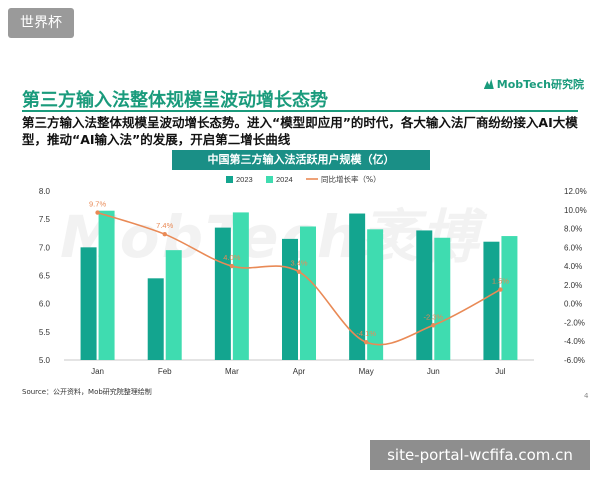 This screenshot has width=600, height=480. What do you see at coordinates (540, 84) in the screenshot?
I see `logo-text: MobTech研究院` at bounding box center [540, 84].